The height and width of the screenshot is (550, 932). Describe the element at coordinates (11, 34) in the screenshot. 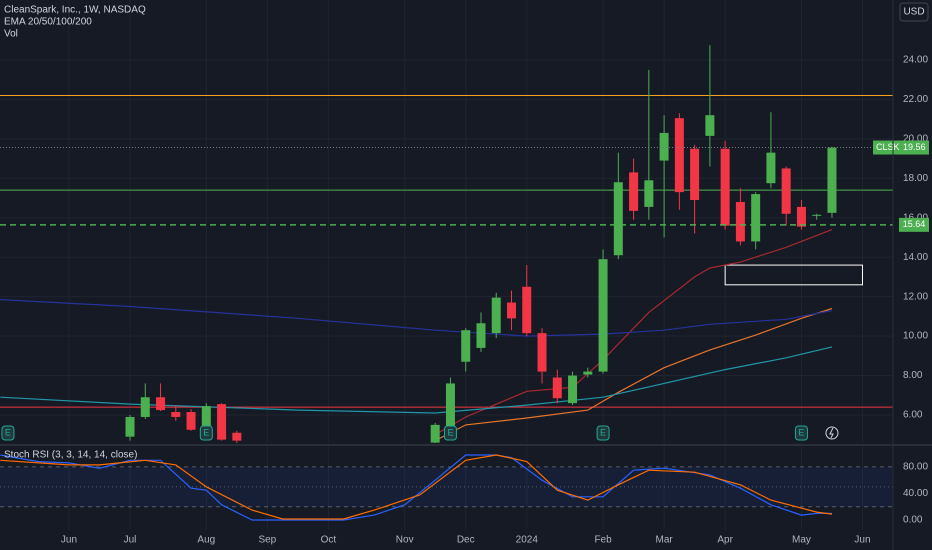

I see `indicator-label: Vol` at that location.